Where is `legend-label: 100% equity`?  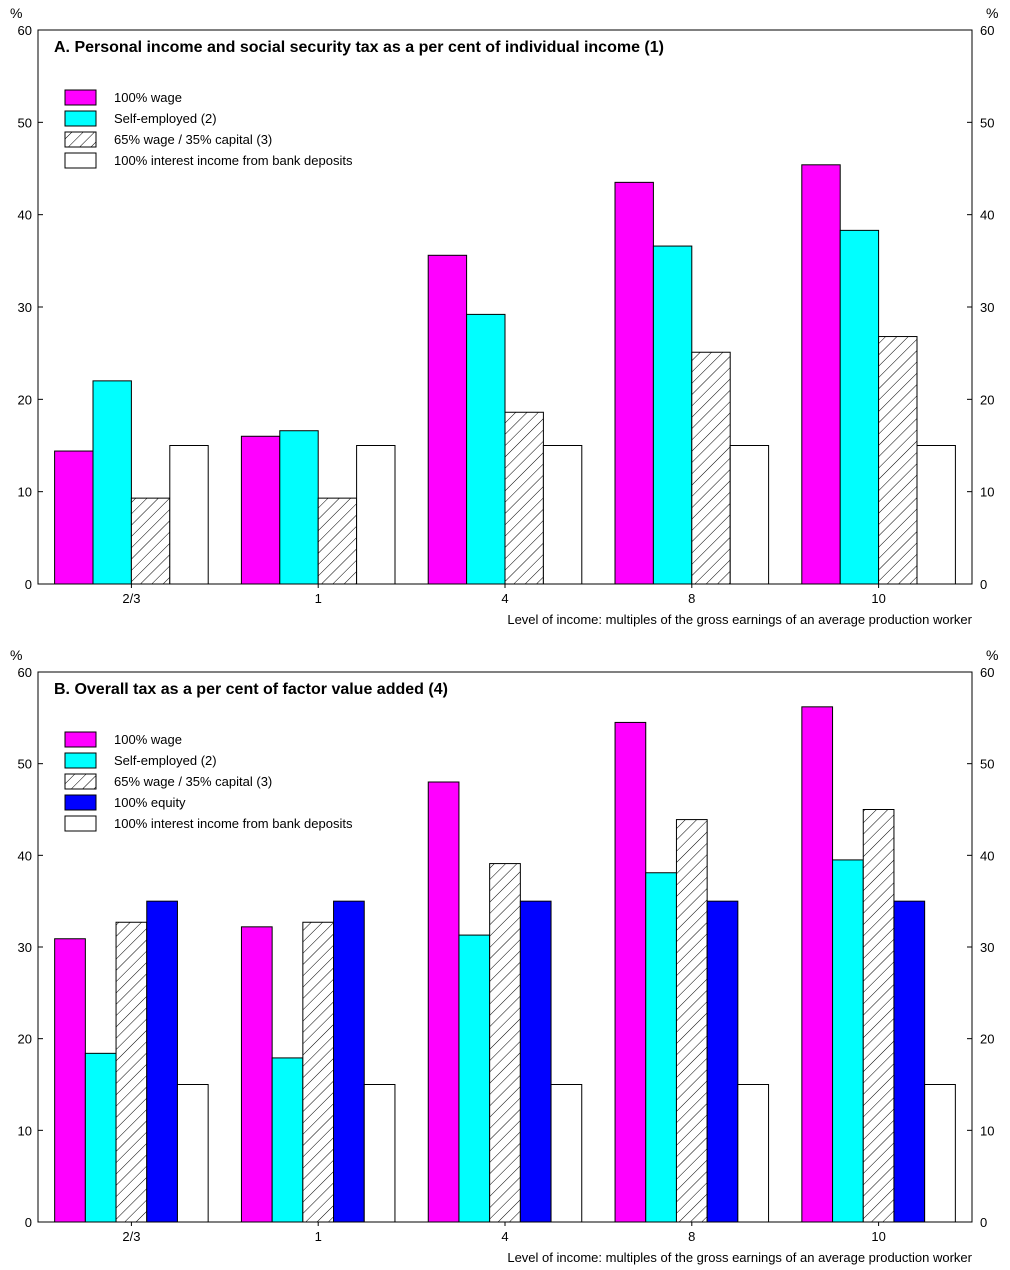
legend-label: 100% equity is located at coordinates (150, 802).